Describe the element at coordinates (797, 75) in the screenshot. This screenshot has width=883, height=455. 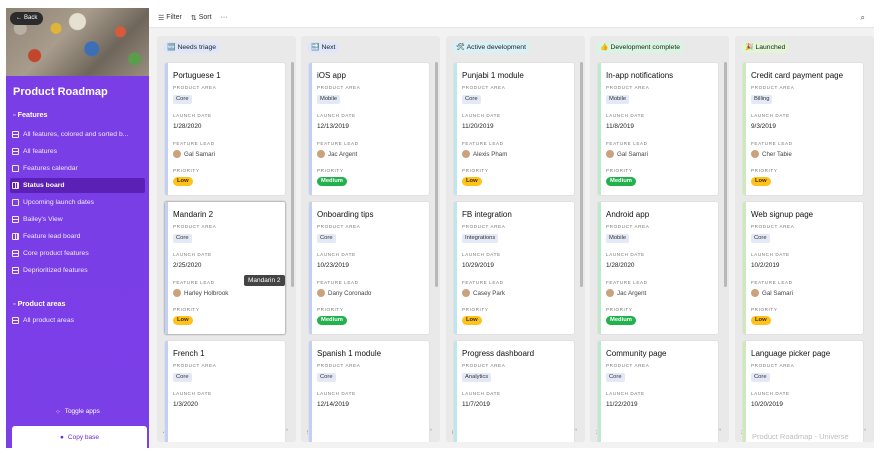
I see `card-title: Credit card payment page` at that location.